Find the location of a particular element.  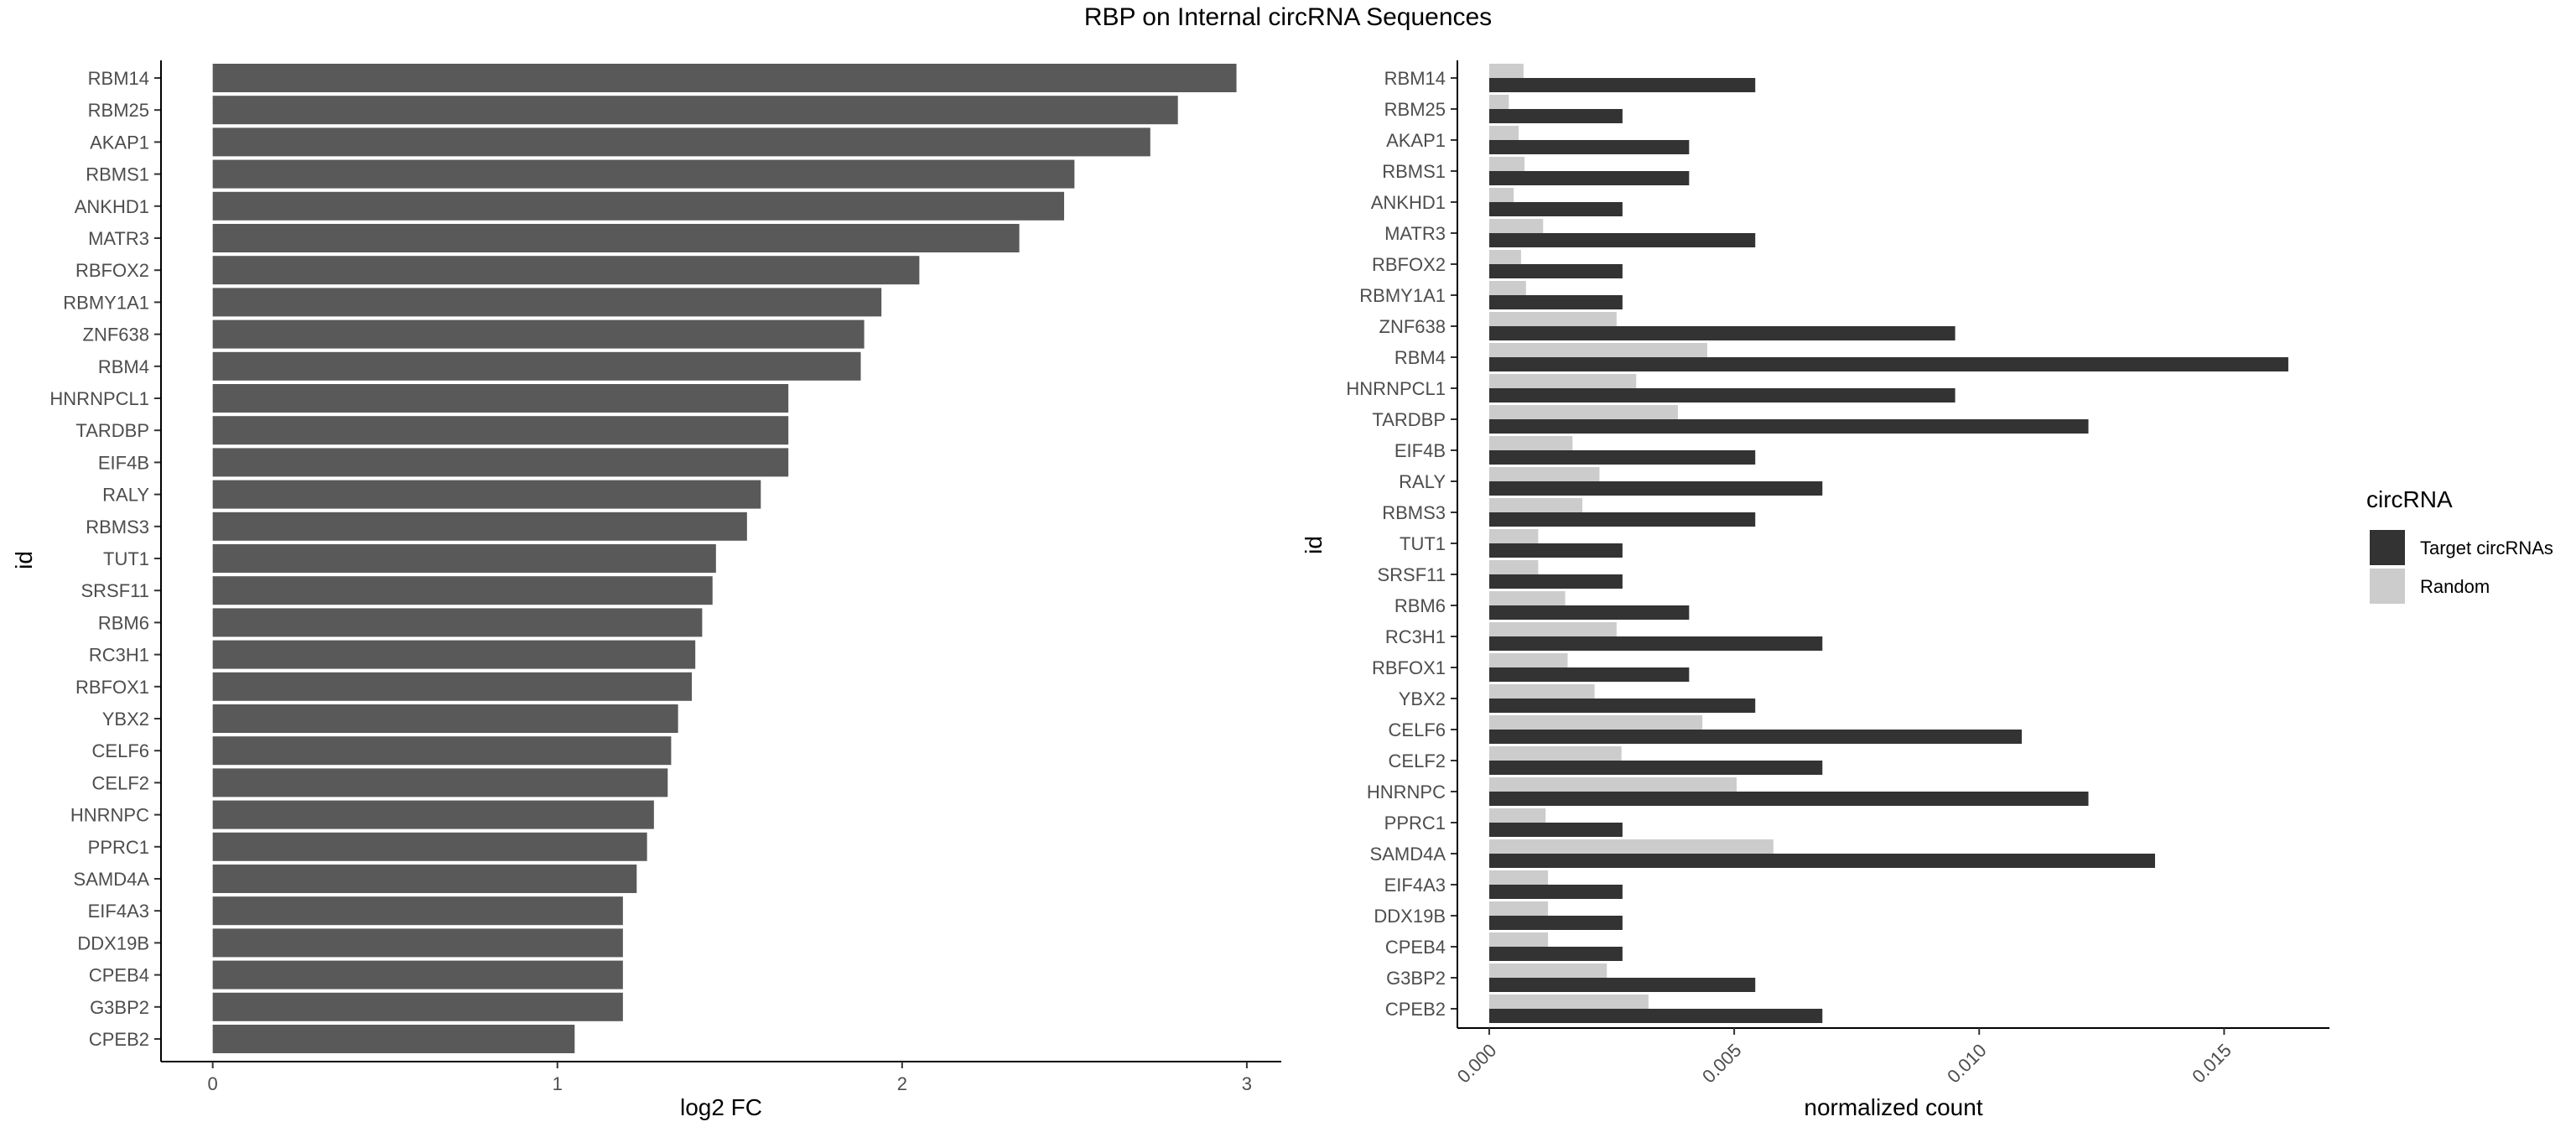

bar-target-rbm4 is located at coordinates (1888, 364).